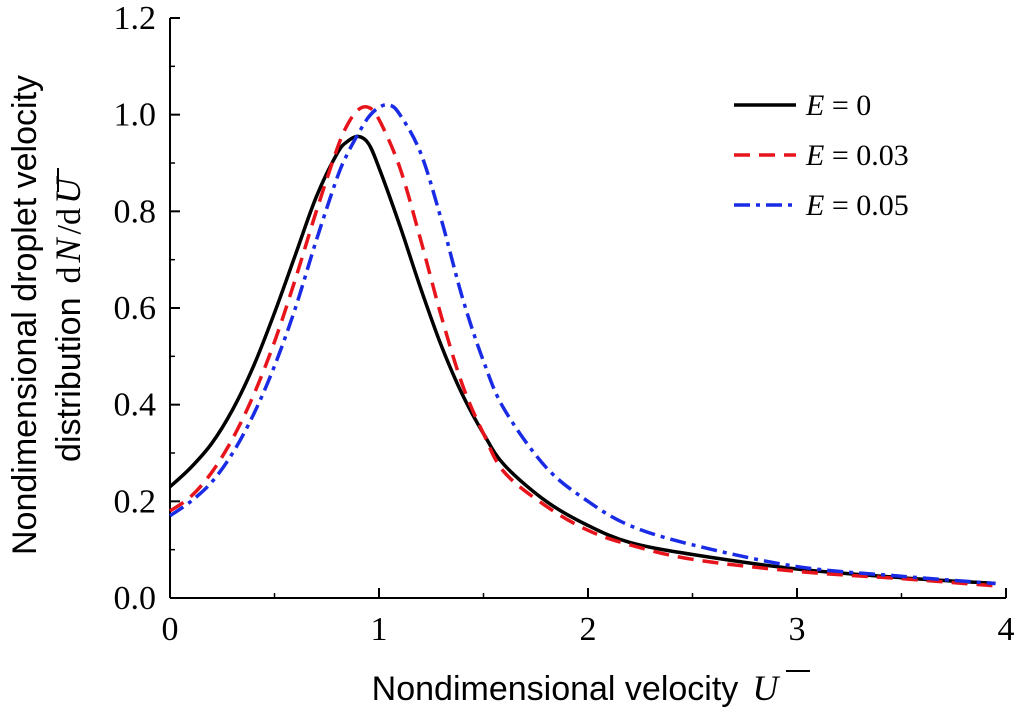 The height and width of the screenshot is (713, 1021). I want to click on legend-var-e003: E, so click(814, 155).